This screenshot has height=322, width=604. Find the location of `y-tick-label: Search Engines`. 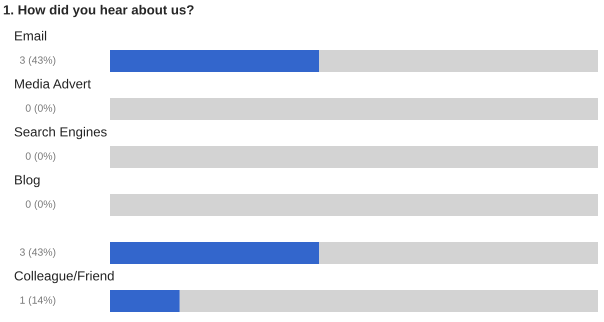

y-tick-label: Search Engines is located at coordinates (60, 133).